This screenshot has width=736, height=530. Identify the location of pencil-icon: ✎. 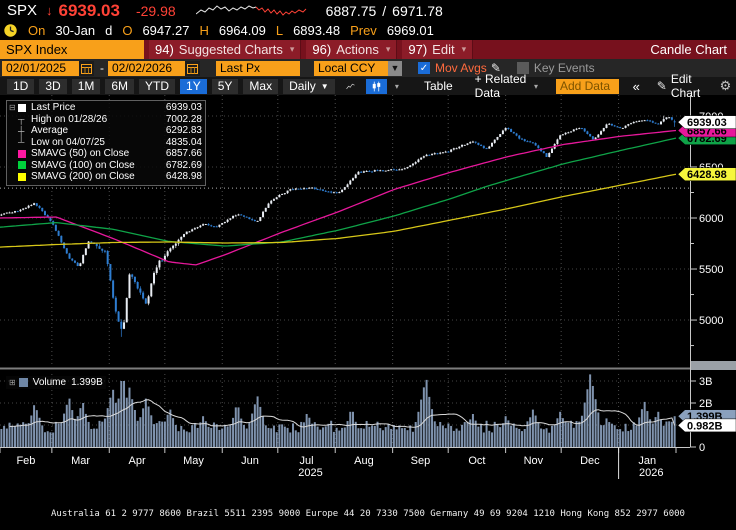
(661, 86).